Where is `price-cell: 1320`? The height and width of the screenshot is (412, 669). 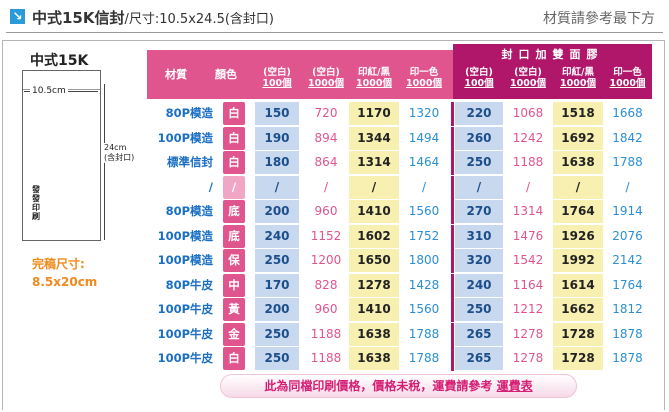 price-cell: 1320 is located at coordinates (424, 113).